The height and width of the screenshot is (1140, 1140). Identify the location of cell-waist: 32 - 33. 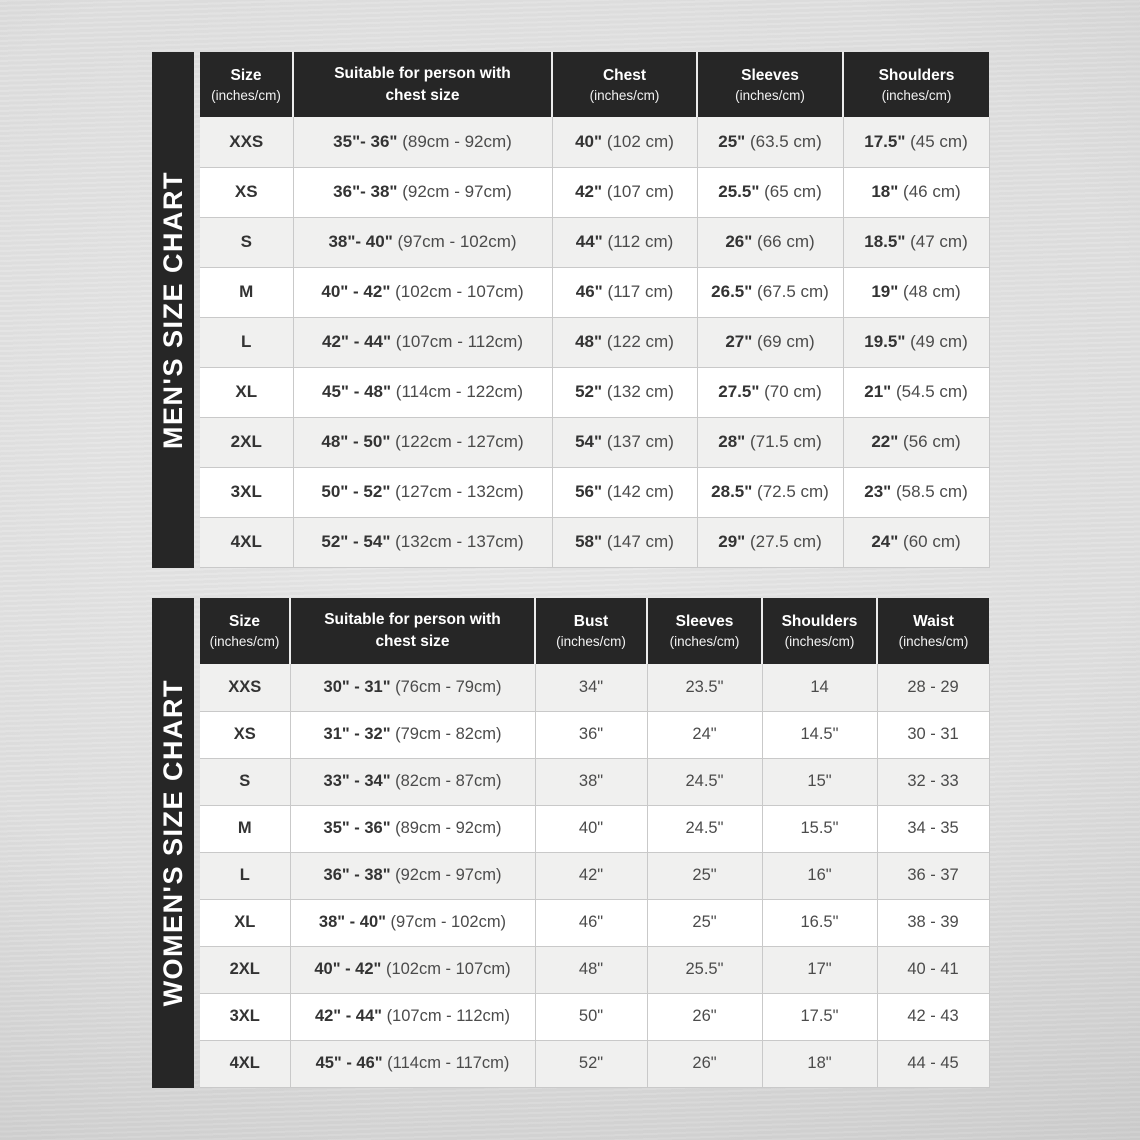
(933, 782).